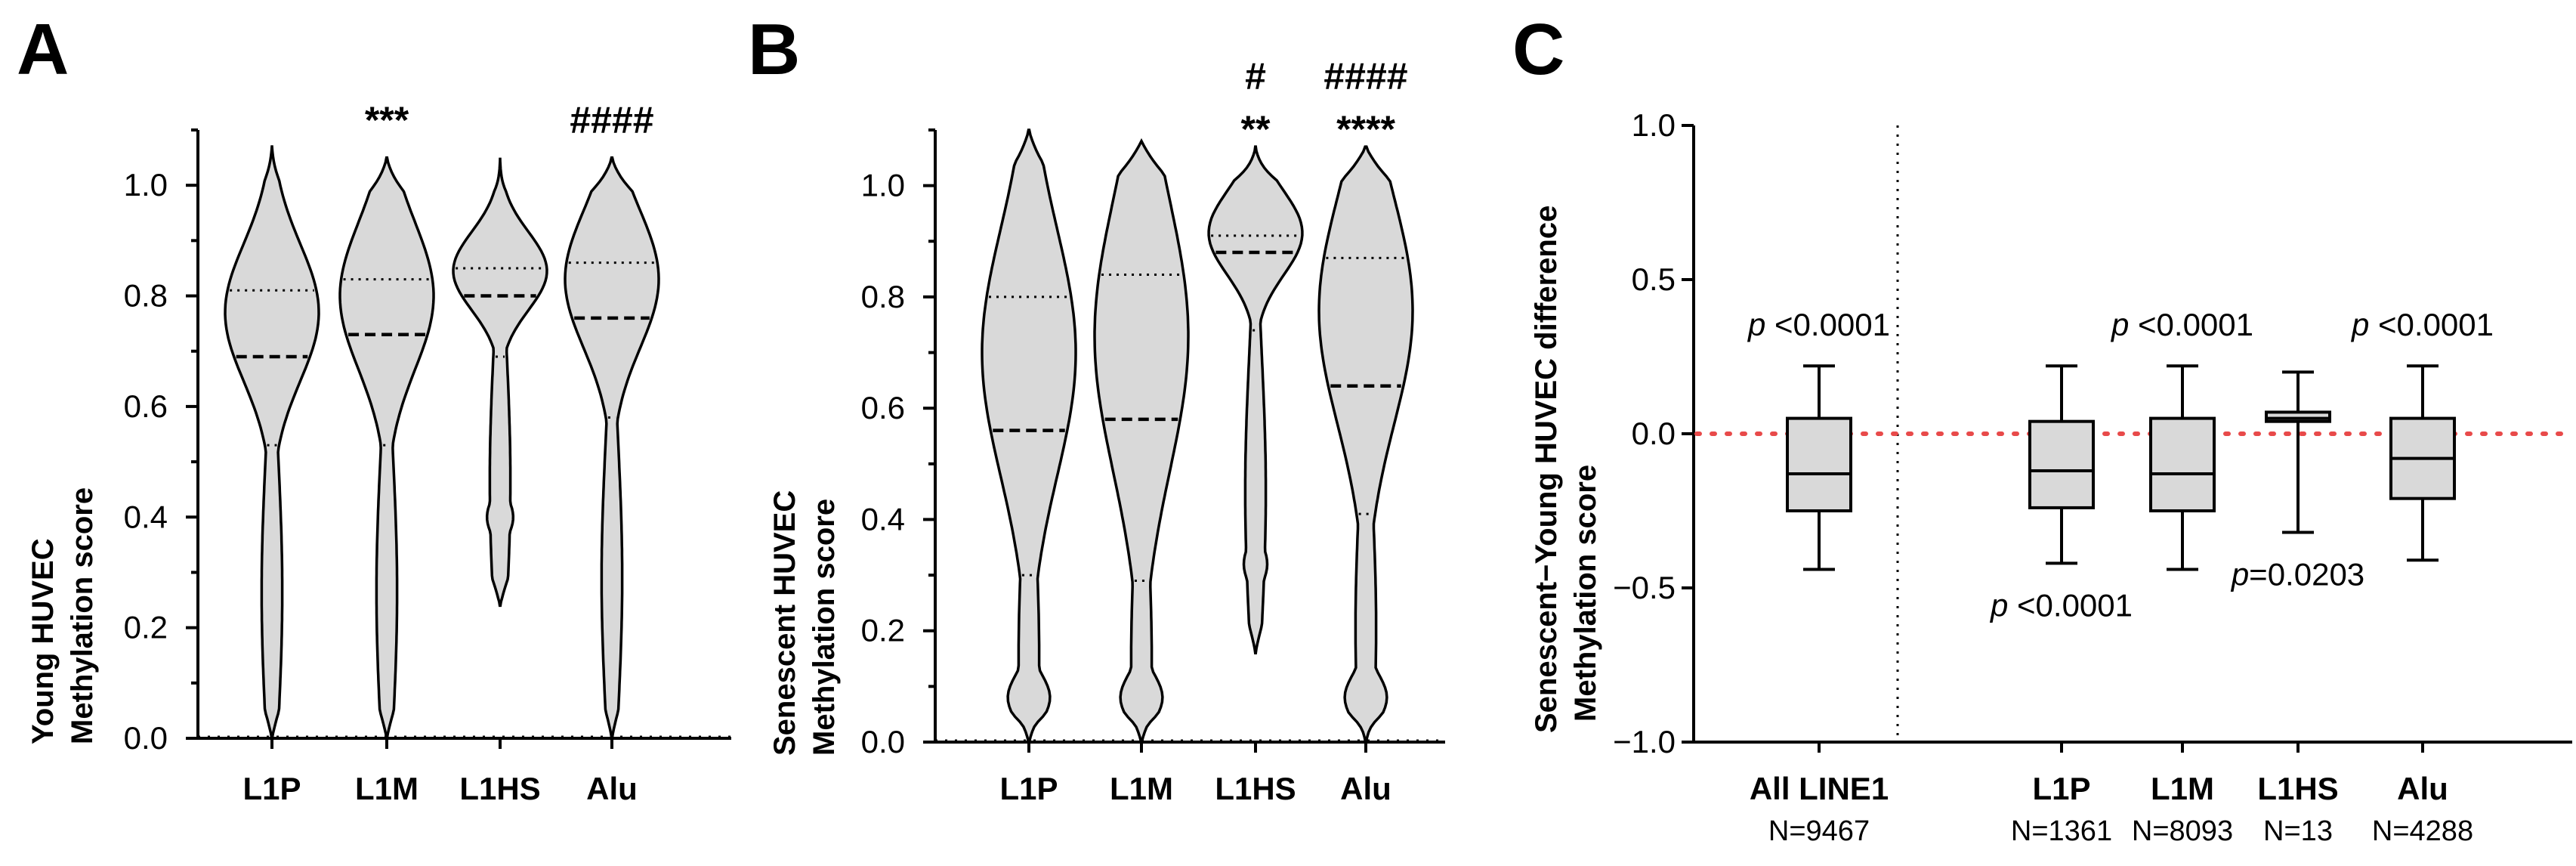 The image size is (2576, 866). I want to click on panel-letter-c: C, so click(1538, 50).